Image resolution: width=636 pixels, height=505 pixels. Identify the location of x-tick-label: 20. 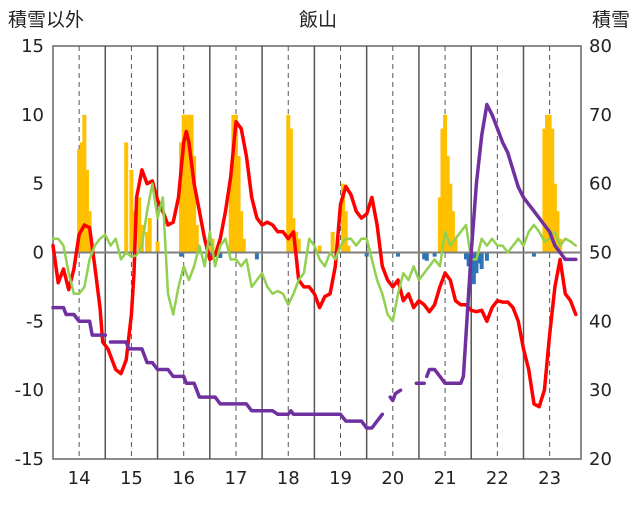
(392, 478).